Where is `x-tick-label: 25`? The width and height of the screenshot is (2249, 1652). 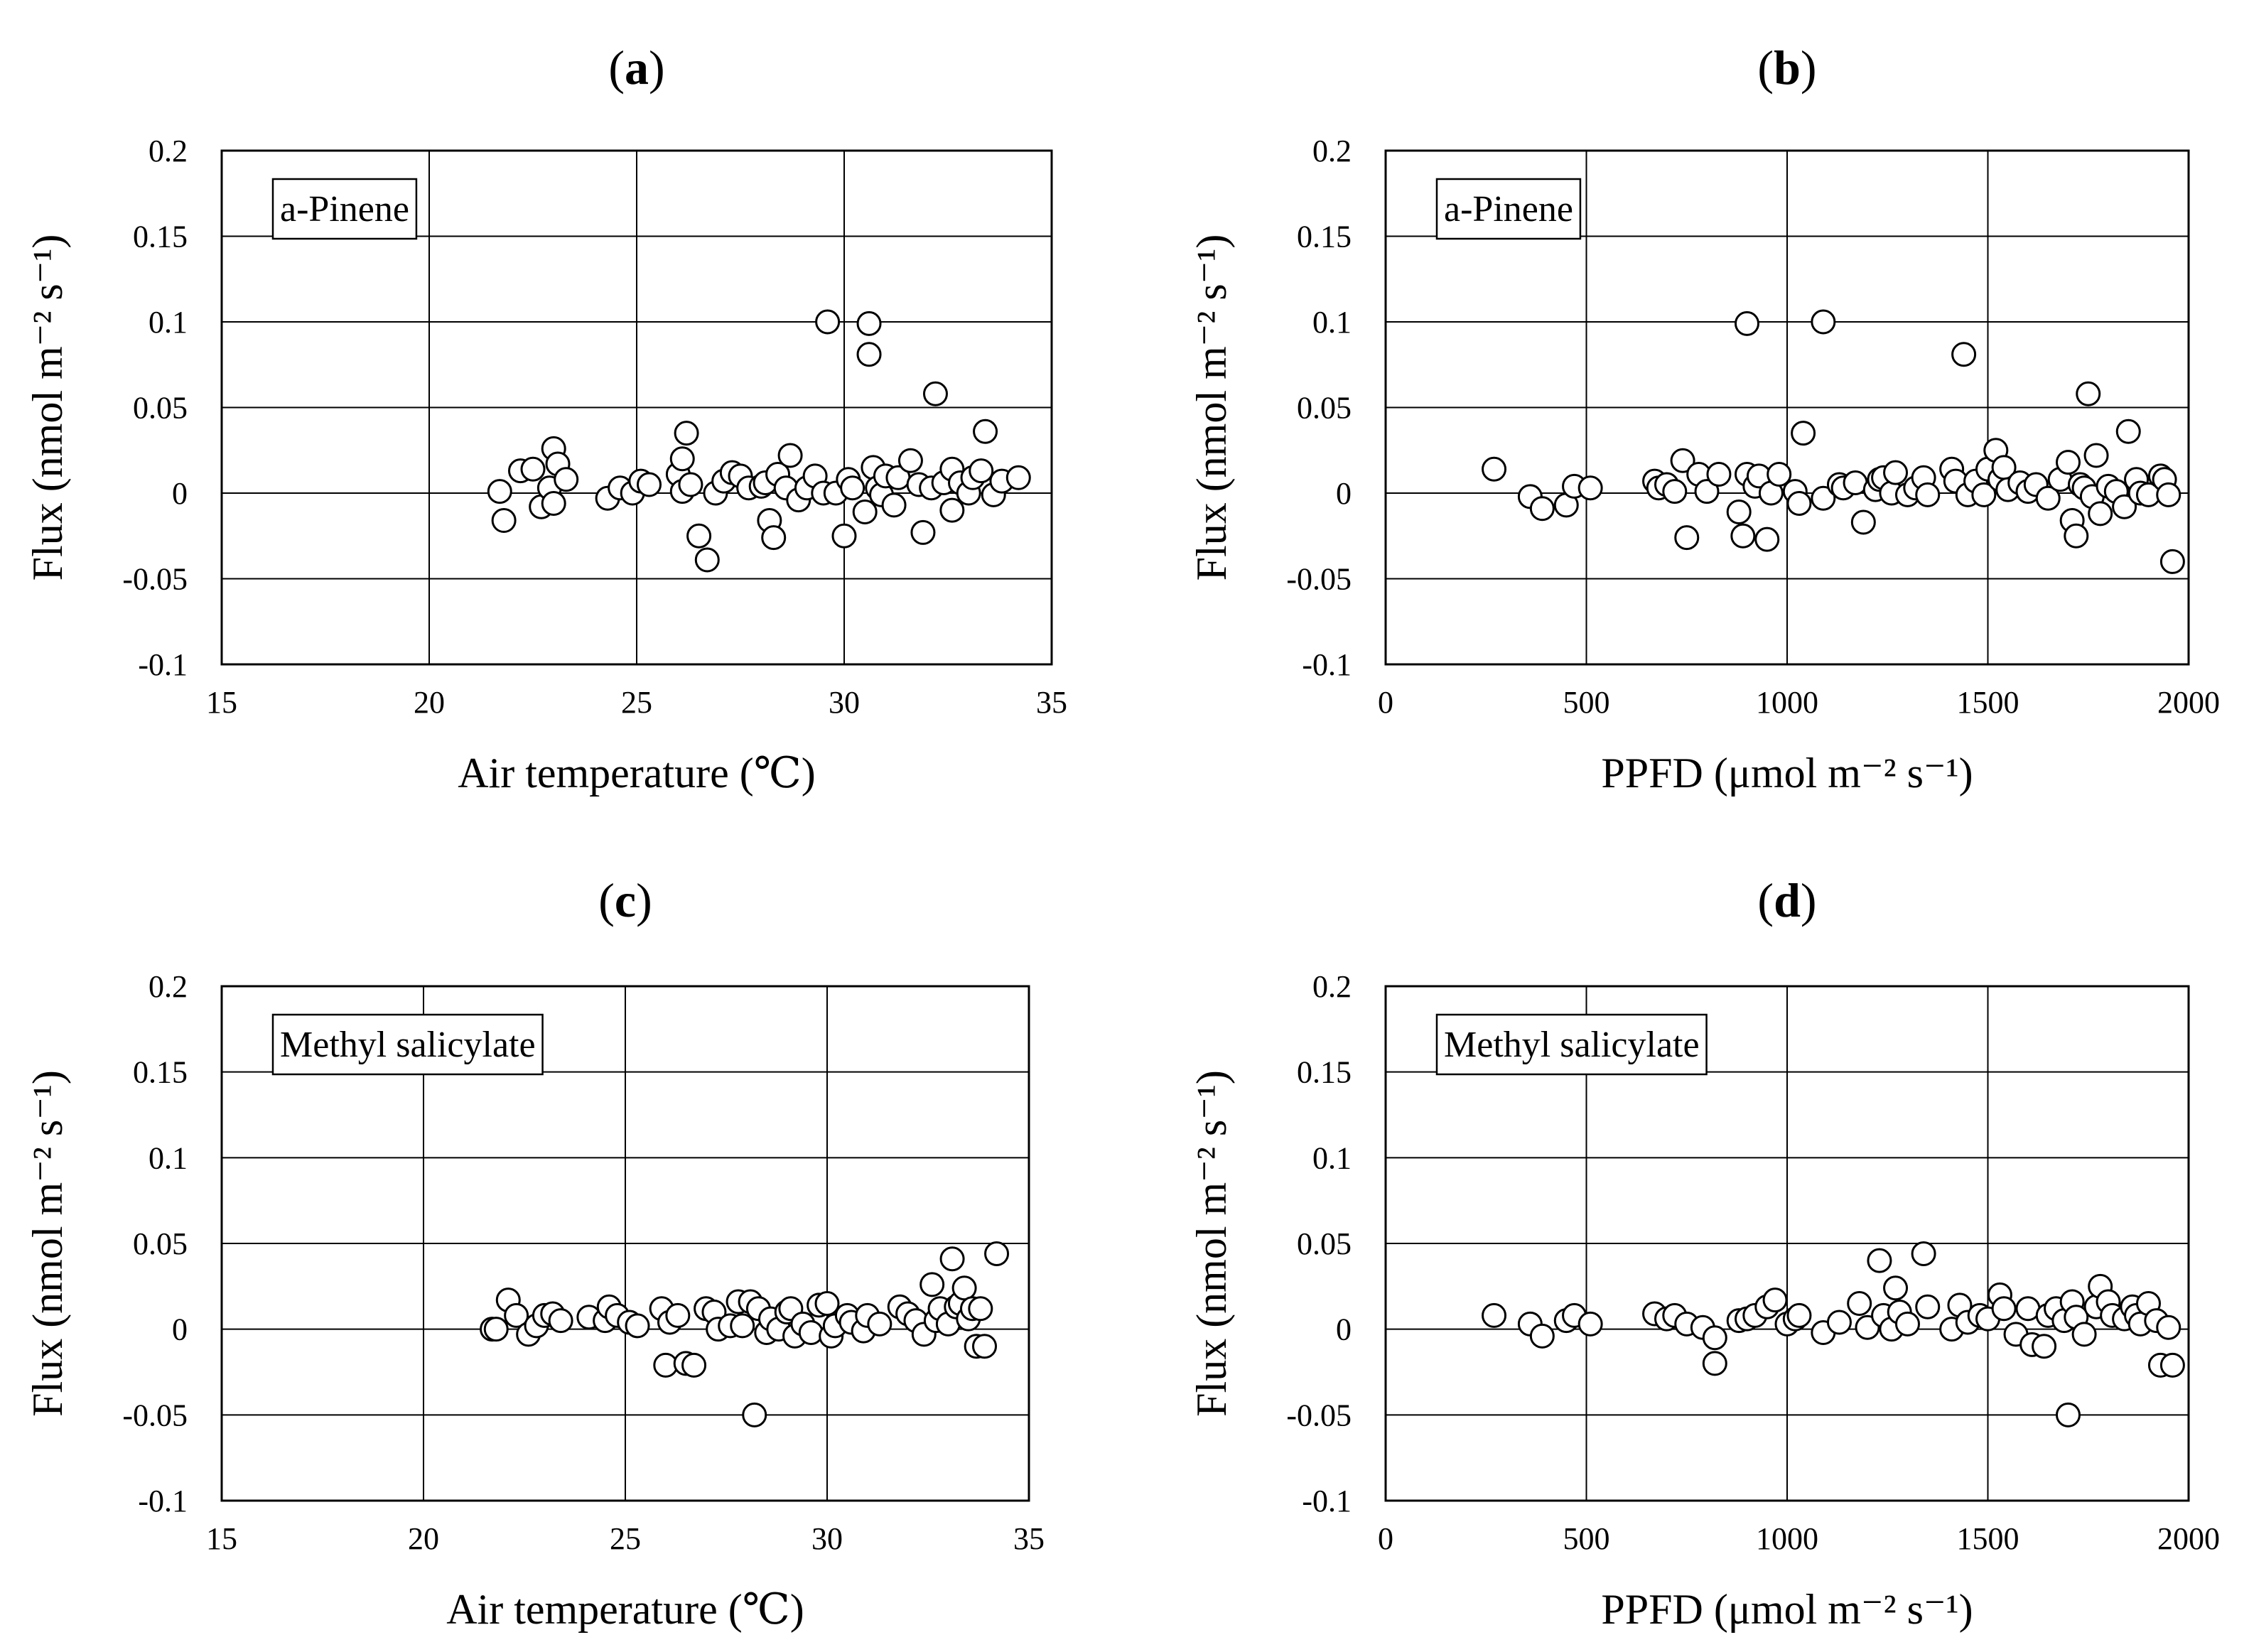
x-tick-label: 25 is located at coordinates (625, 1538).